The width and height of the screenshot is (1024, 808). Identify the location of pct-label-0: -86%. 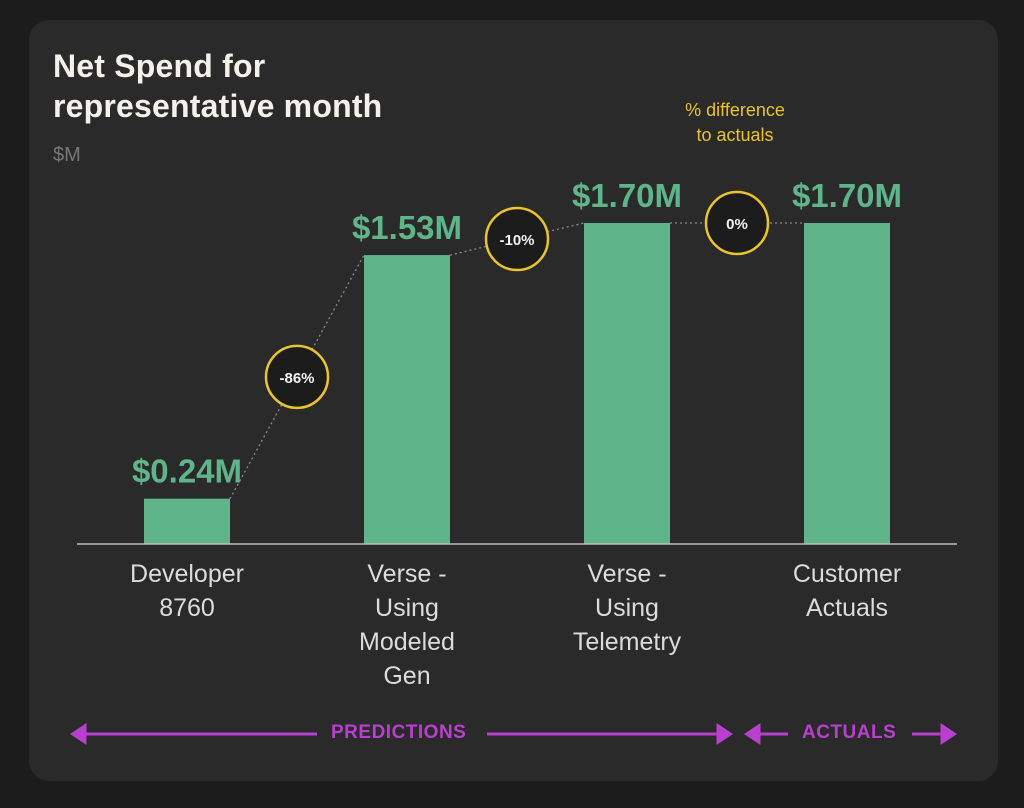
(296, 378).